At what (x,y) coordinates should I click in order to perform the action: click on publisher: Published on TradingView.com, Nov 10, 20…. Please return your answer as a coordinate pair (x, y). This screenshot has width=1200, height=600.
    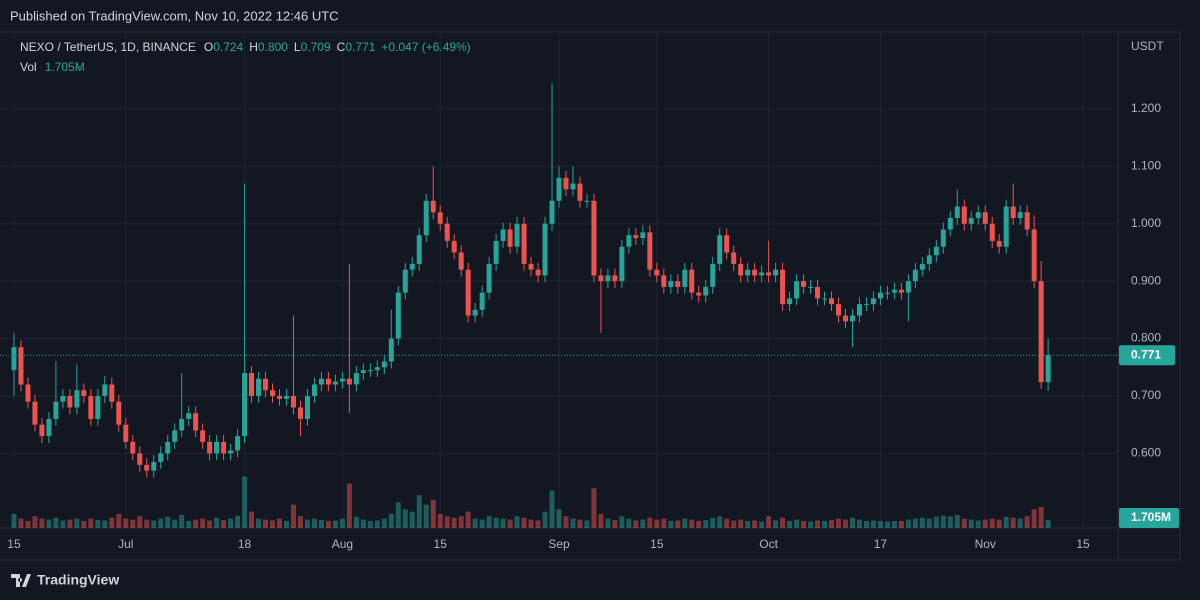
    Looking at the image, I should click on (174, 15).